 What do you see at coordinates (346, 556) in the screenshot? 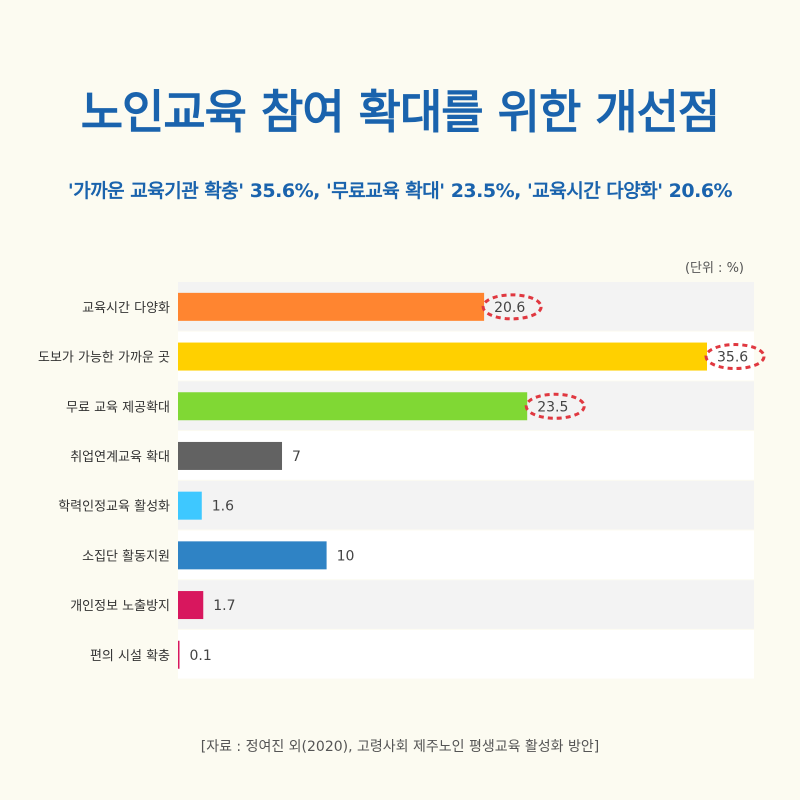
I see `value-label: 10` at bounding box center [346, 556].